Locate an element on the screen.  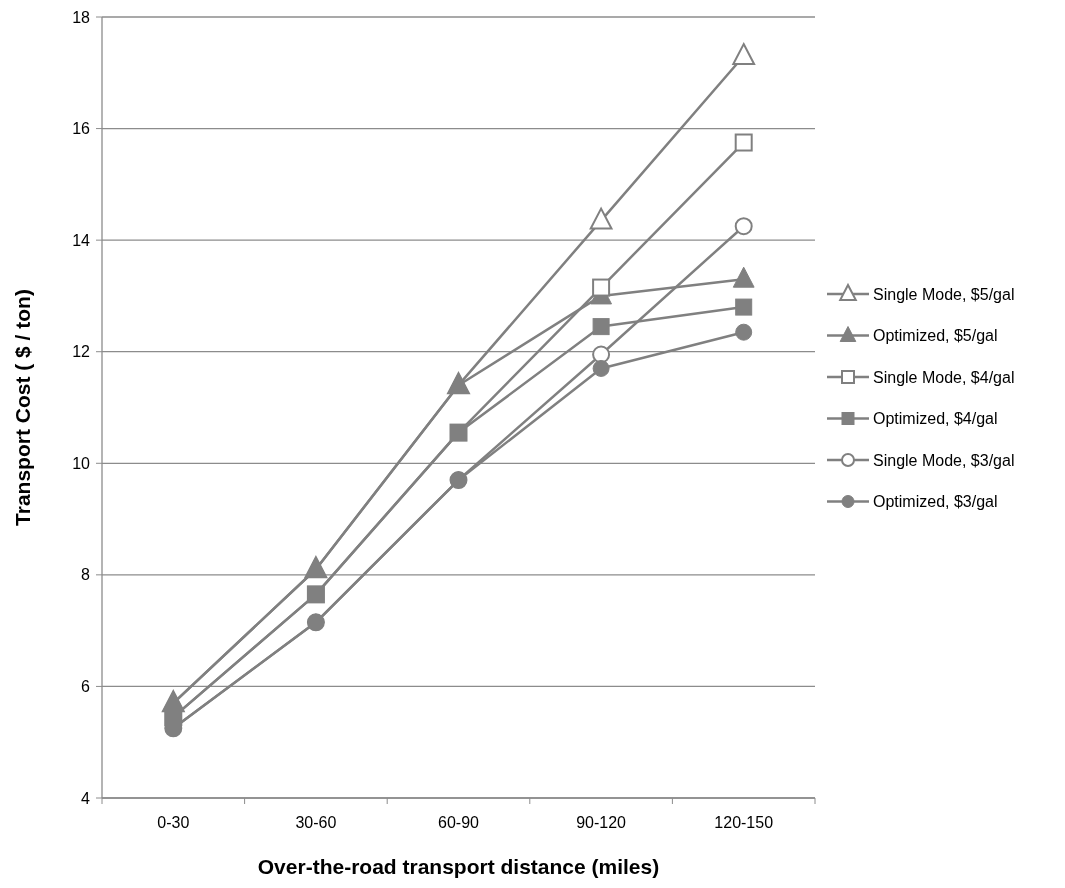
y-tick-label: 4 is located at coordinates (86, 798).